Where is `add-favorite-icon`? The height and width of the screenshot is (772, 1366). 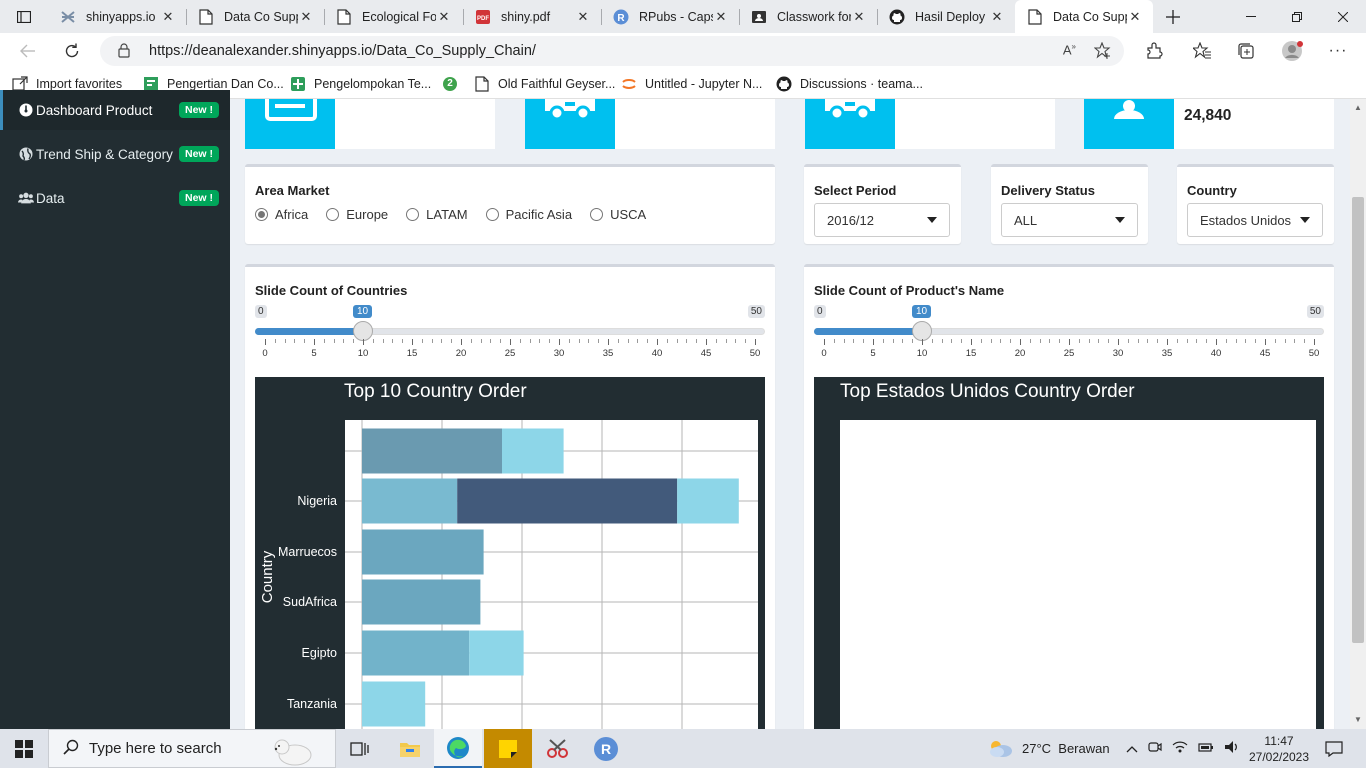 add-favorite-icon is located at coordinates (1102, 52).